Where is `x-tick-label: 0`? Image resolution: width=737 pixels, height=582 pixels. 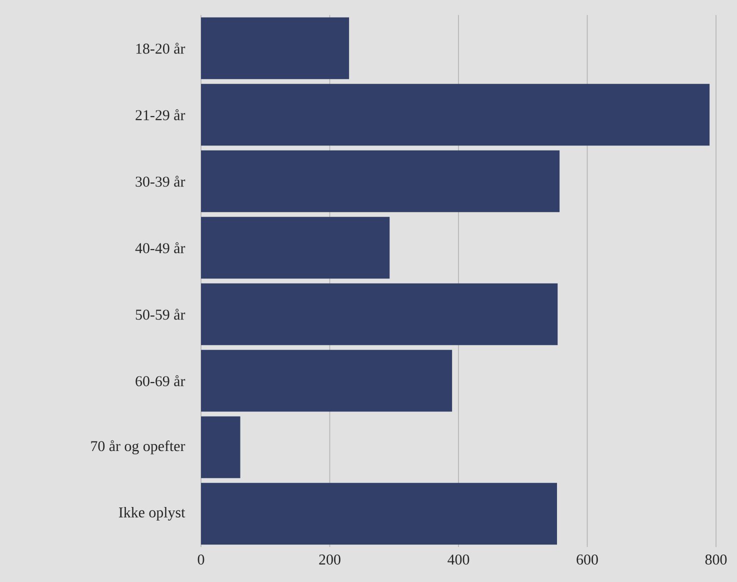
x-tick-label: 0 is located at coordinates (201, 559).